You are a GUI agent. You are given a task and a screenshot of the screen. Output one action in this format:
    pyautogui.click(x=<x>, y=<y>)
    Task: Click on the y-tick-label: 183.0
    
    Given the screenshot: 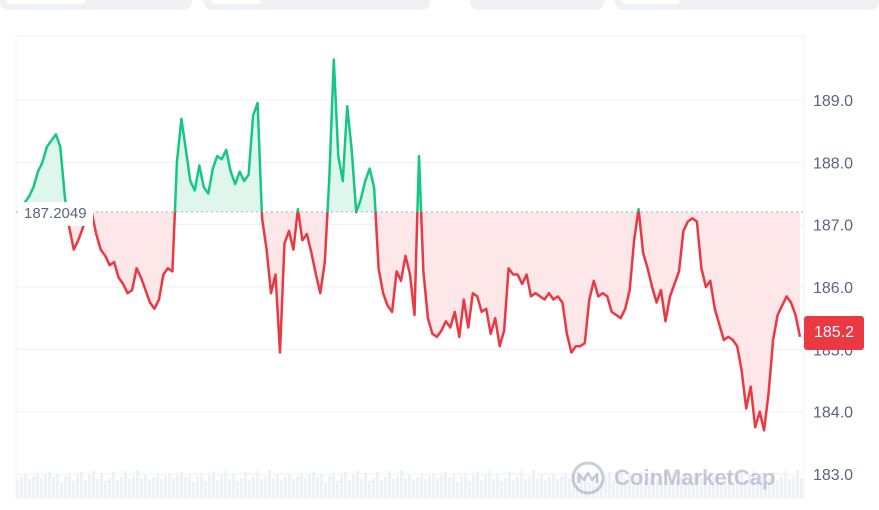 What is the action you would take?
    pyautogui.click(x=833, y=475)
    